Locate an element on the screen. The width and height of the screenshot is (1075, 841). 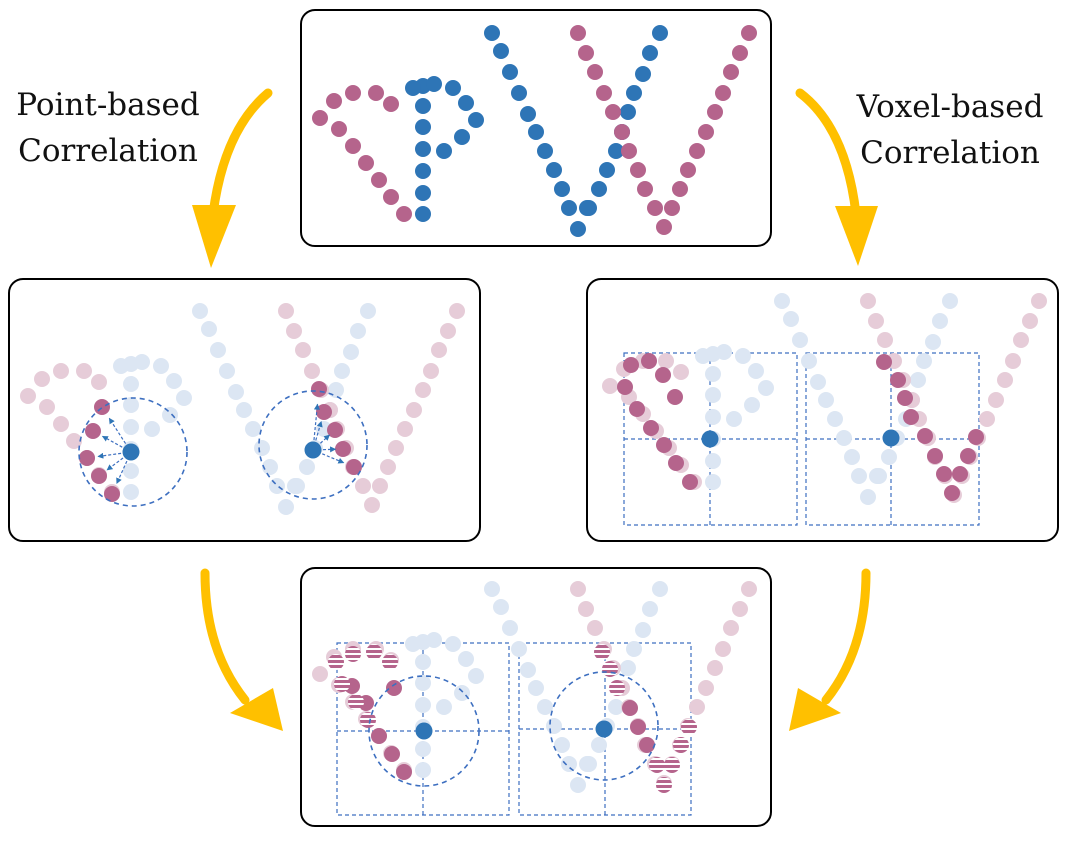
source-blue-p is located at coordinates (444, 149).